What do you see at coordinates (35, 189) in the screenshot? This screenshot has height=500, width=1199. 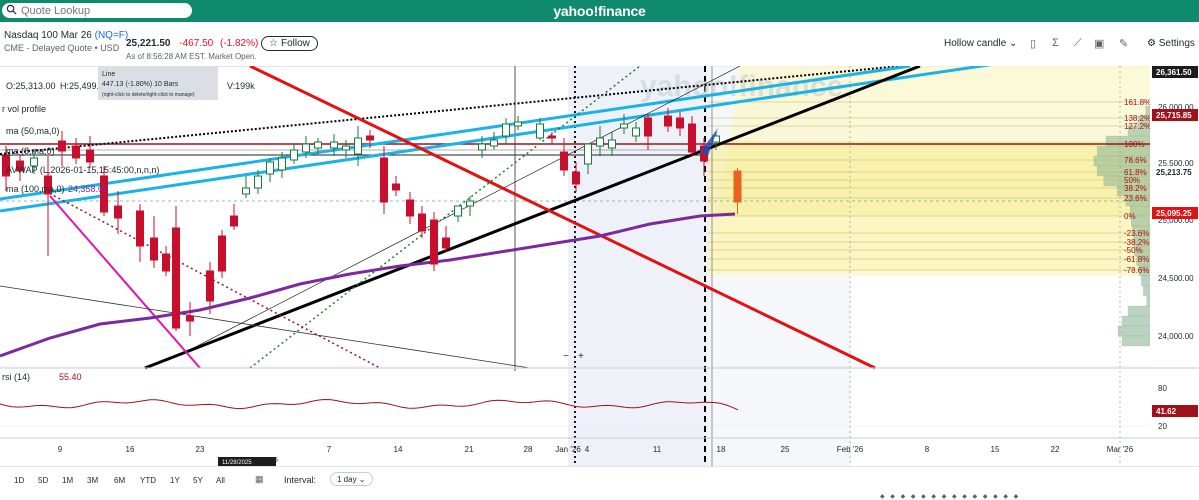 I see `indicator-ma100: ma (100,ma,0)` at bounding box center [35, 189].